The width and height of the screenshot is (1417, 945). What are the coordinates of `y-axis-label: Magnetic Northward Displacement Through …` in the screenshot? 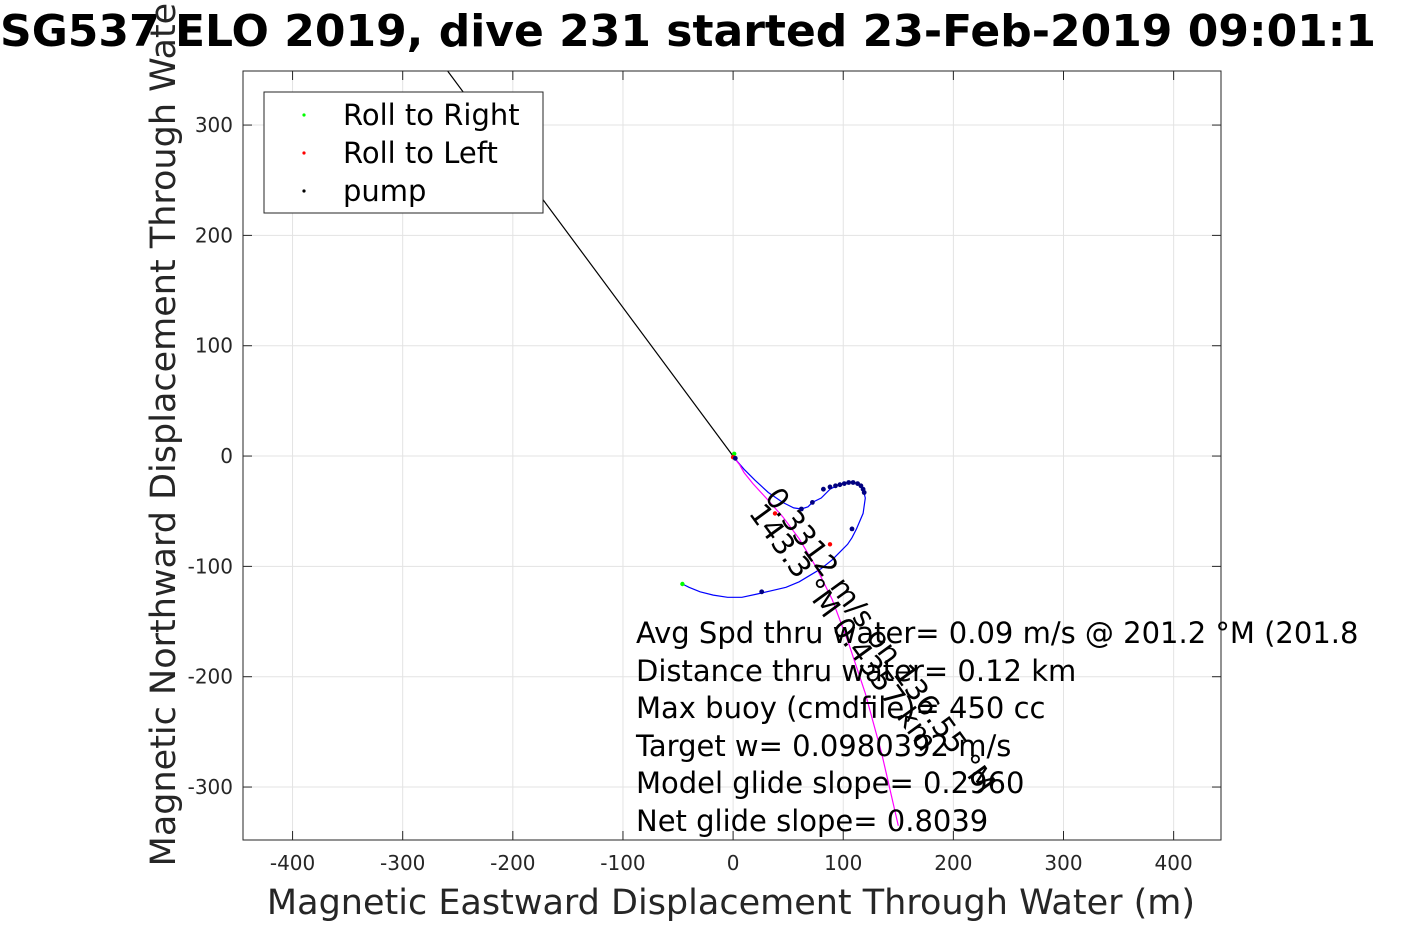 It's located at (164, 433).